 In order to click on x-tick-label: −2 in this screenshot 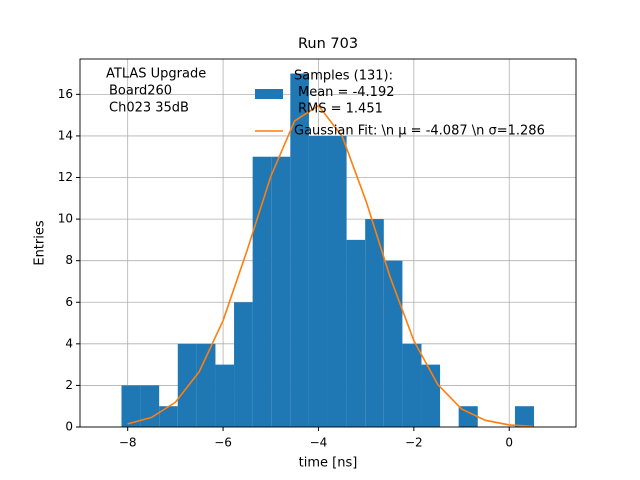, I will do `click(414, 443)`.